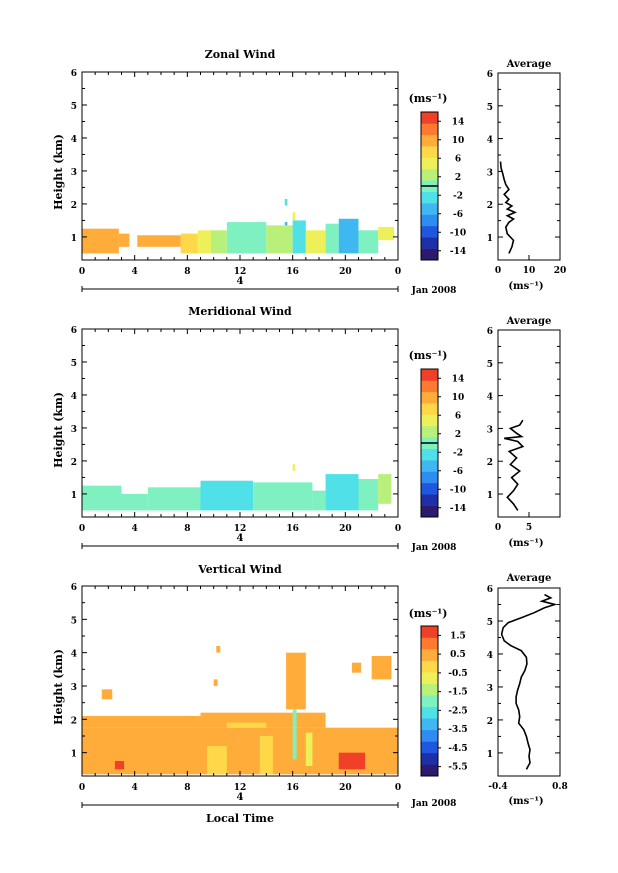  Describe the element at coordinates (490, 623) in the screenshot. I see `average-height-label: 5` at that location.